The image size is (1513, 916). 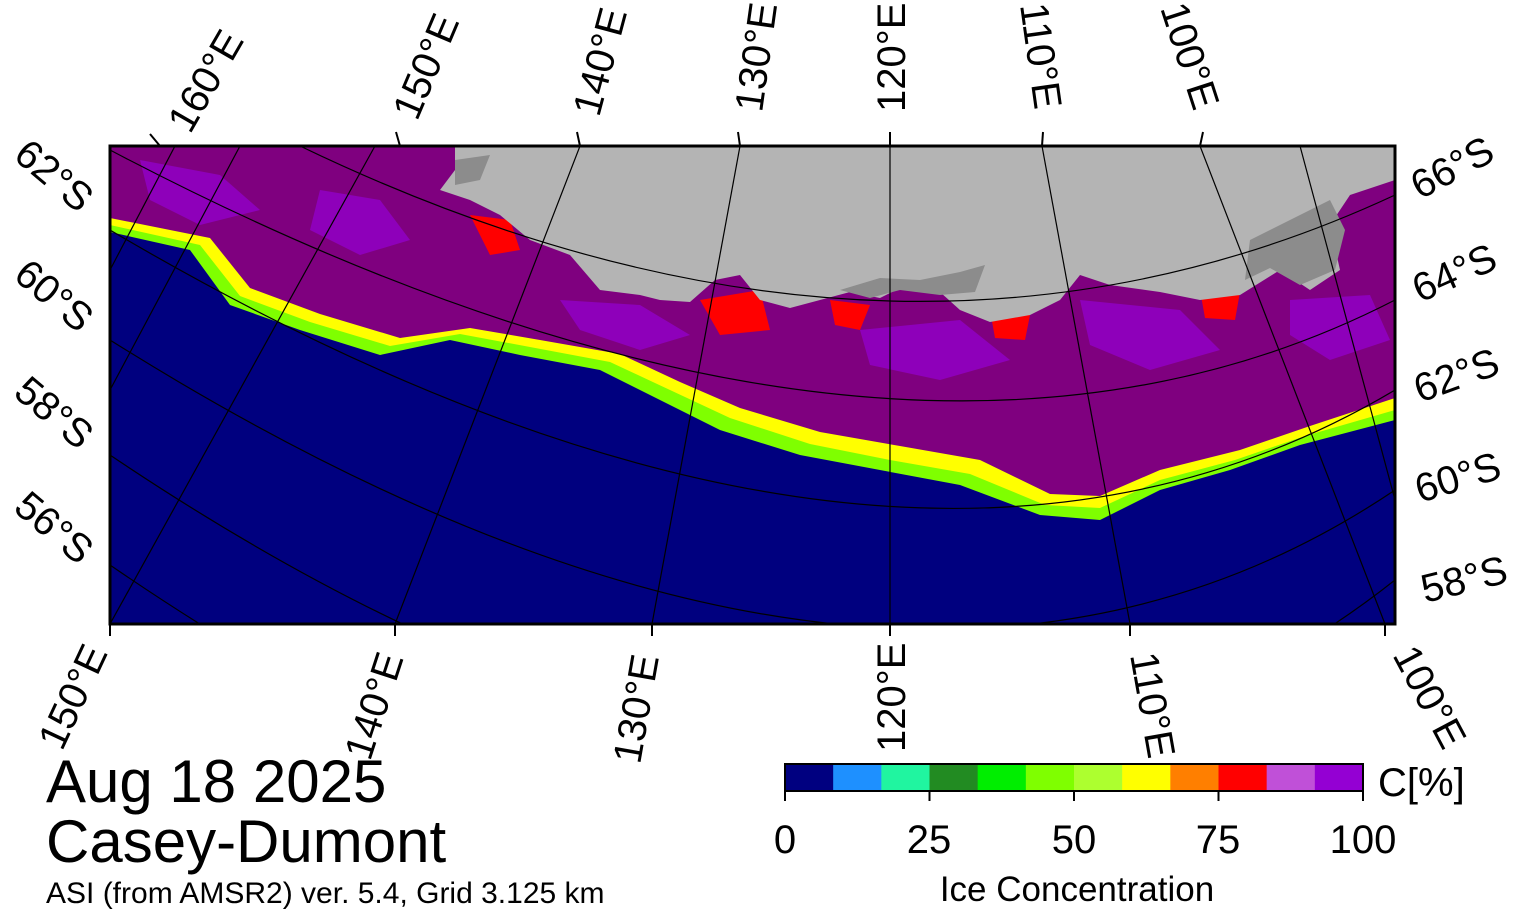 I want to click on colorbar-tick-label: 50, so click(x=1074, y=840).